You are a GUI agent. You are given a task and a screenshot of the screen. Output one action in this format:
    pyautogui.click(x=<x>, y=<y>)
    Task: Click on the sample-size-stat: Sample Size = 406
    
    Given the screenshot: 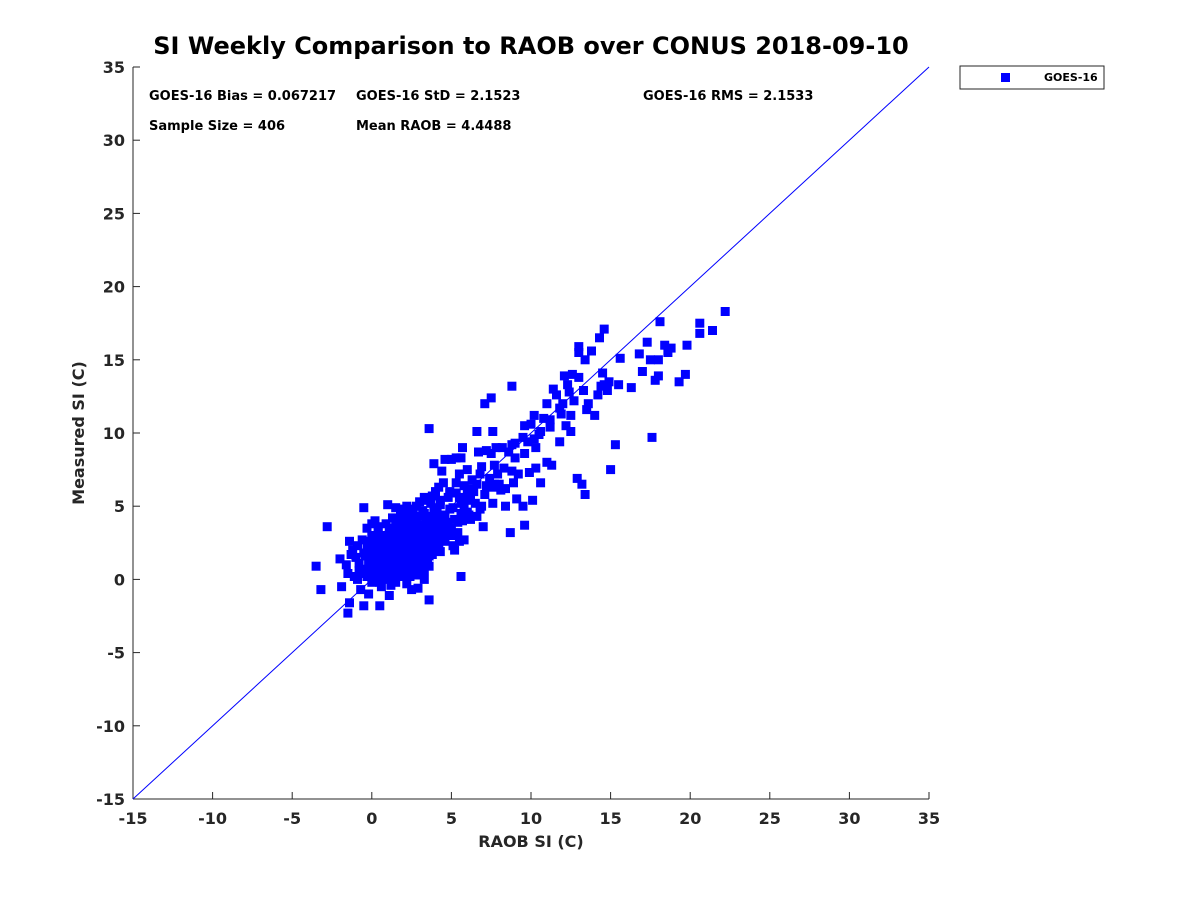 What is the action you would take?
    pyautogui.click(x=217, y=126)
    